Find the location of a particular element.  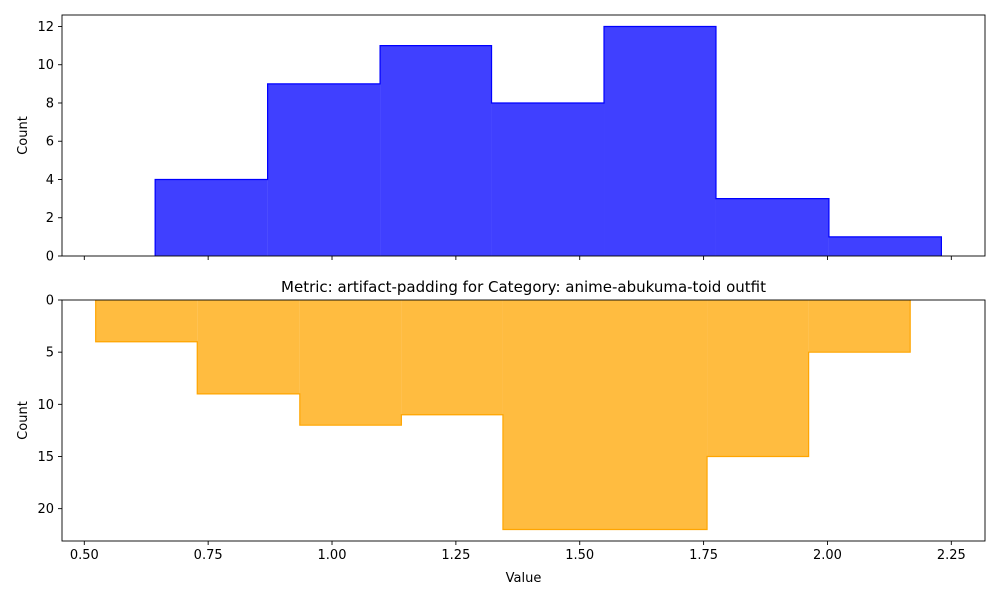

x-tick-label: 1.75 is located at coordinates (703, 555).